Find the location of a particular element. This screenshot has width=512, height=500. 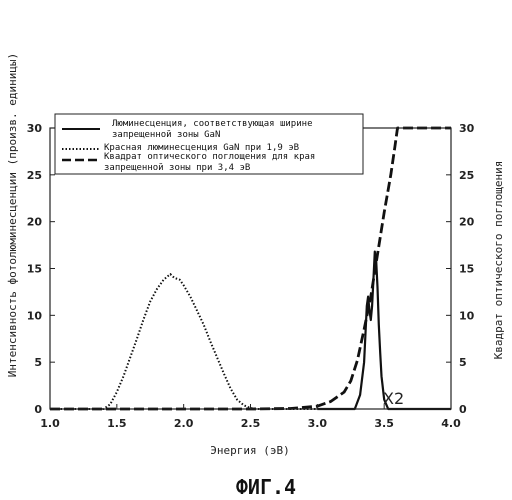

y-tick-label: 15 is located at coordinates (34, 269).